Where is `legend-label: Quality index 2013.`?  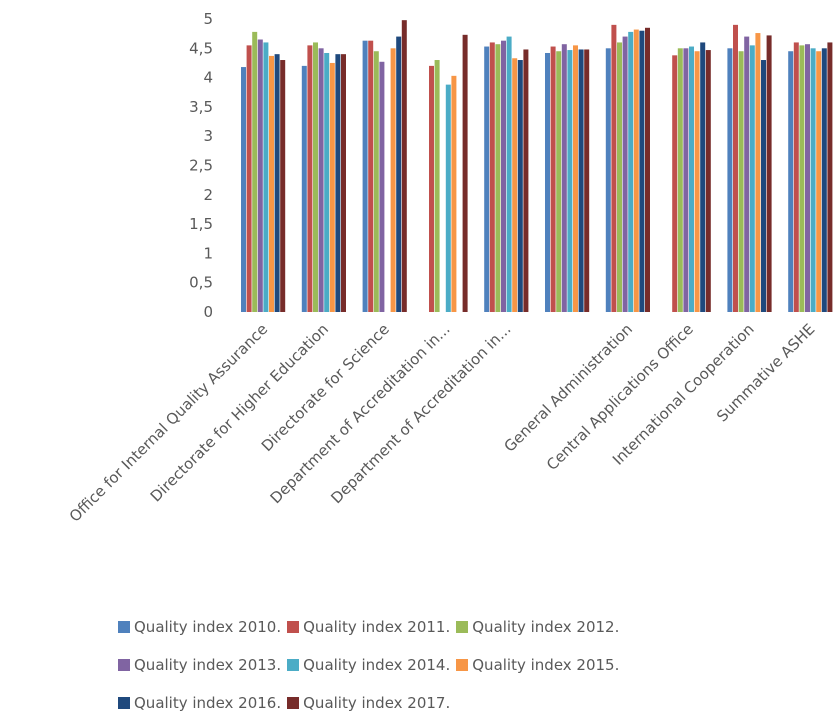 legend-label: Quality index 2013. is located at coordinates (208, 665).